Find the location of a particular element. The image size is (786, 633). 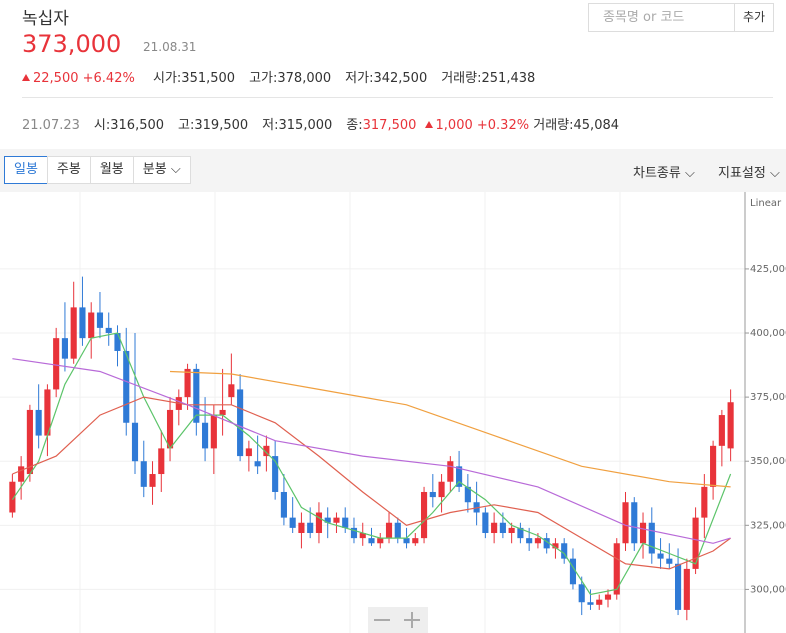

search-input: 종목명 or 코드 is located at coordinates (661, 17).